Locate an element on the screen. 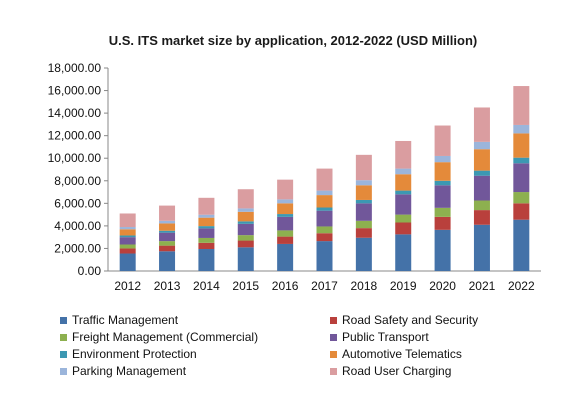 The height and width of the screenshot is (406, 586). bar-segment-2-2018 is located at coordinates (363, 233).